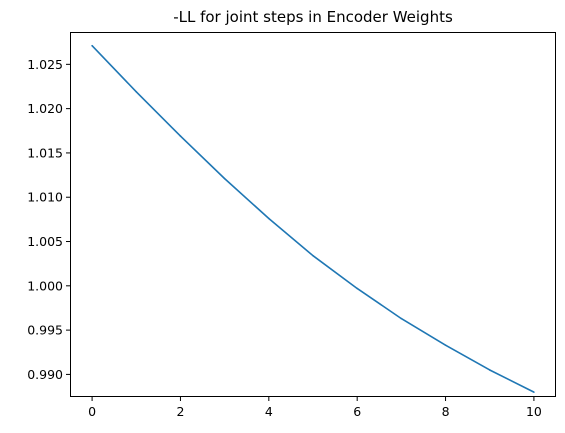  I want to click on chart-title: -LL for joint steps in Encoder Weights, so click(313, 17).